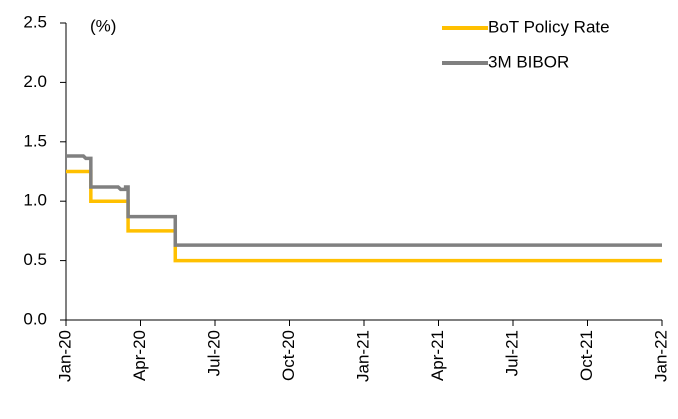 The image size is (678, 419). I want to click on x-tick-label: Oct-21, so click(586, 355).